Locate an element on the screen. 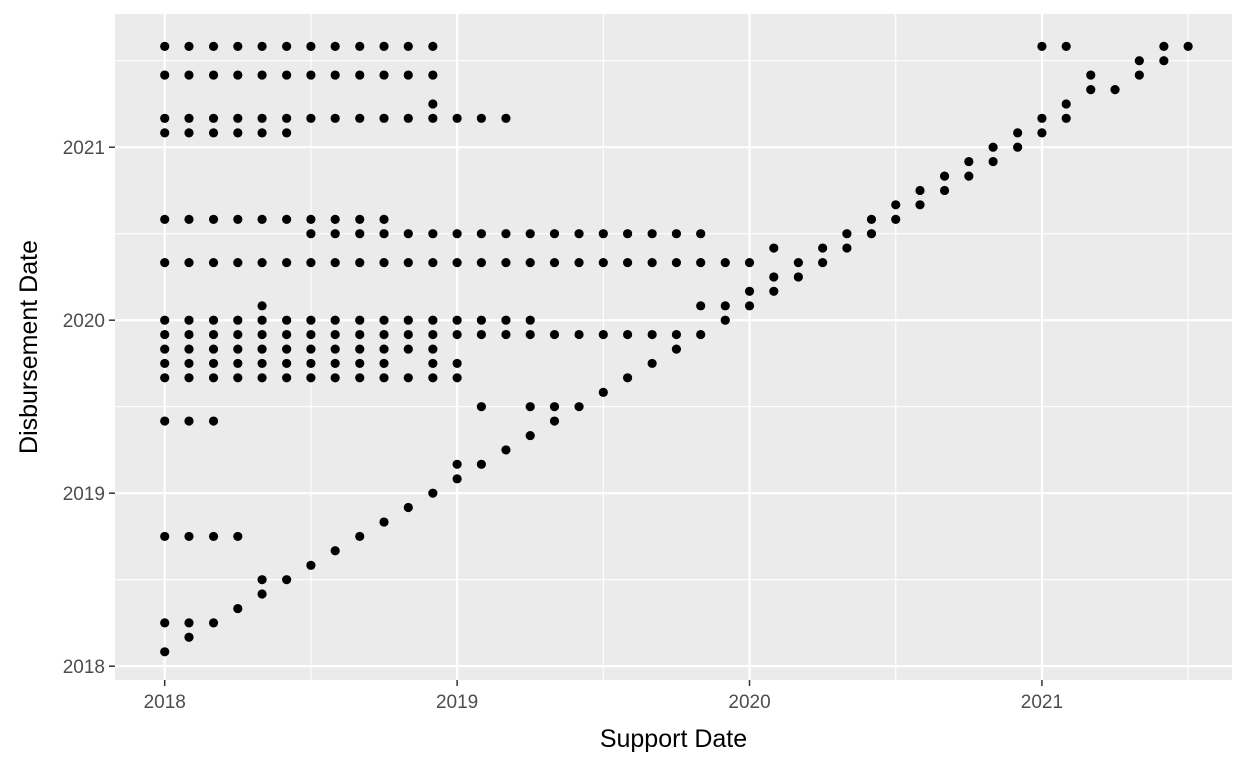 This screenshot has height=768, width=1248. x-axis-title: Support Date is located at coordinates (673, 739).